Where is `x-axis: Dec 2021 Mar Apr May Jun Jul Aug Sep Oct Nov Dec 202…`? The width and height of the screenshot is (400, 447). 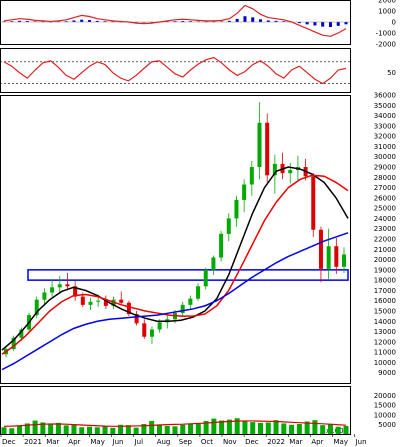 x-axis: Dec 2021 Mar Apr May Jun Jul Aug Sep Oct Nov Dec 202… is located at coordinates (183, 440).